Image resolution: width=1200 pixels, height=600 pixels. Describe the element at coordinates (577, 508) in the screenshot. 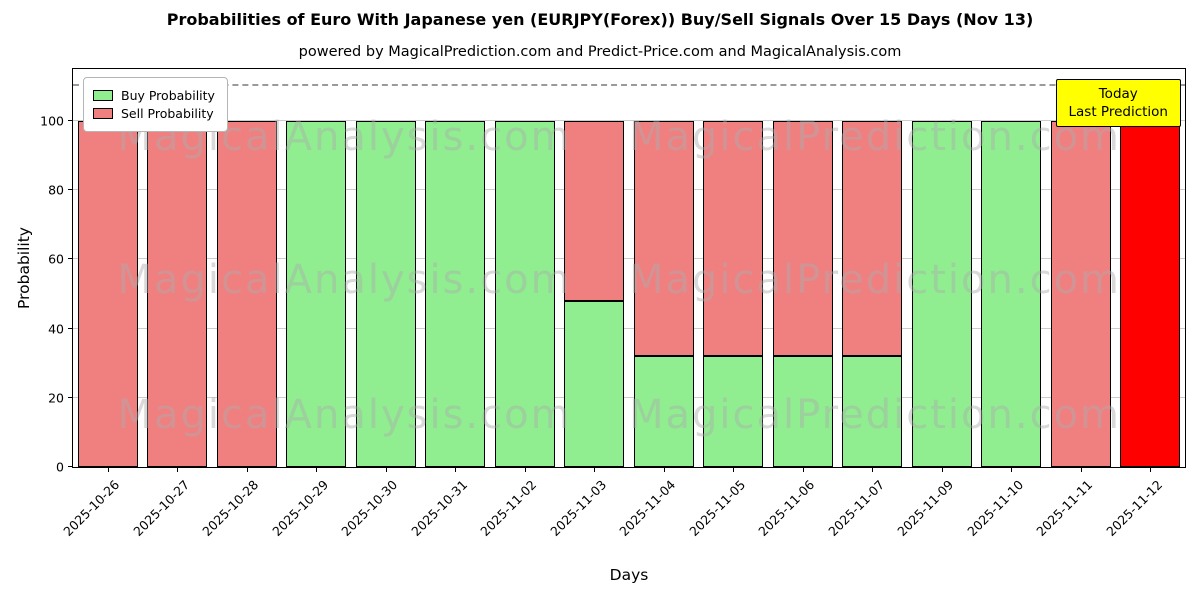

I see `x-tick-label-text: 2025-11-03` at that location.